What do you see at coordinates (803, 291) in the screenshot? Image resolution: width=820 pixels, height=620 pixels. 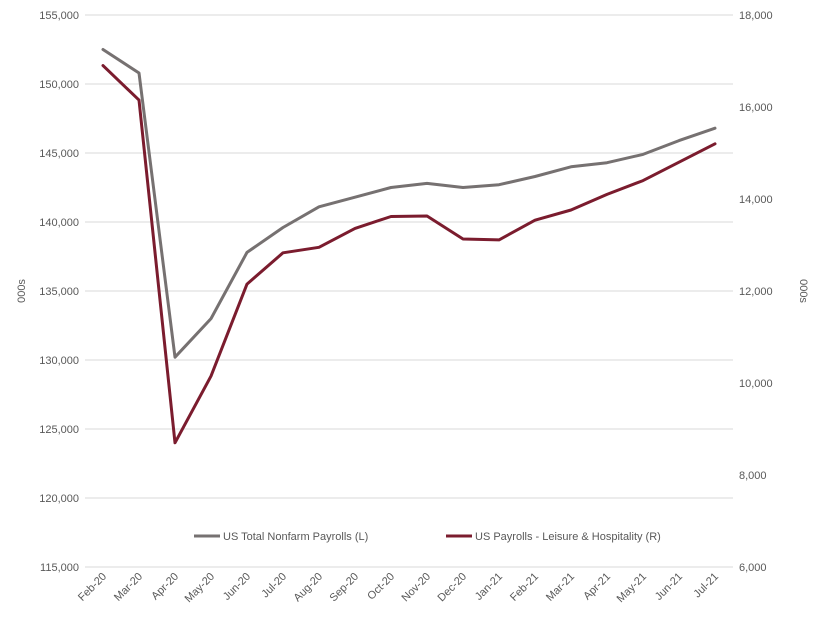 I see `right-axis-title: 000s` at bounding box center [803, 291].